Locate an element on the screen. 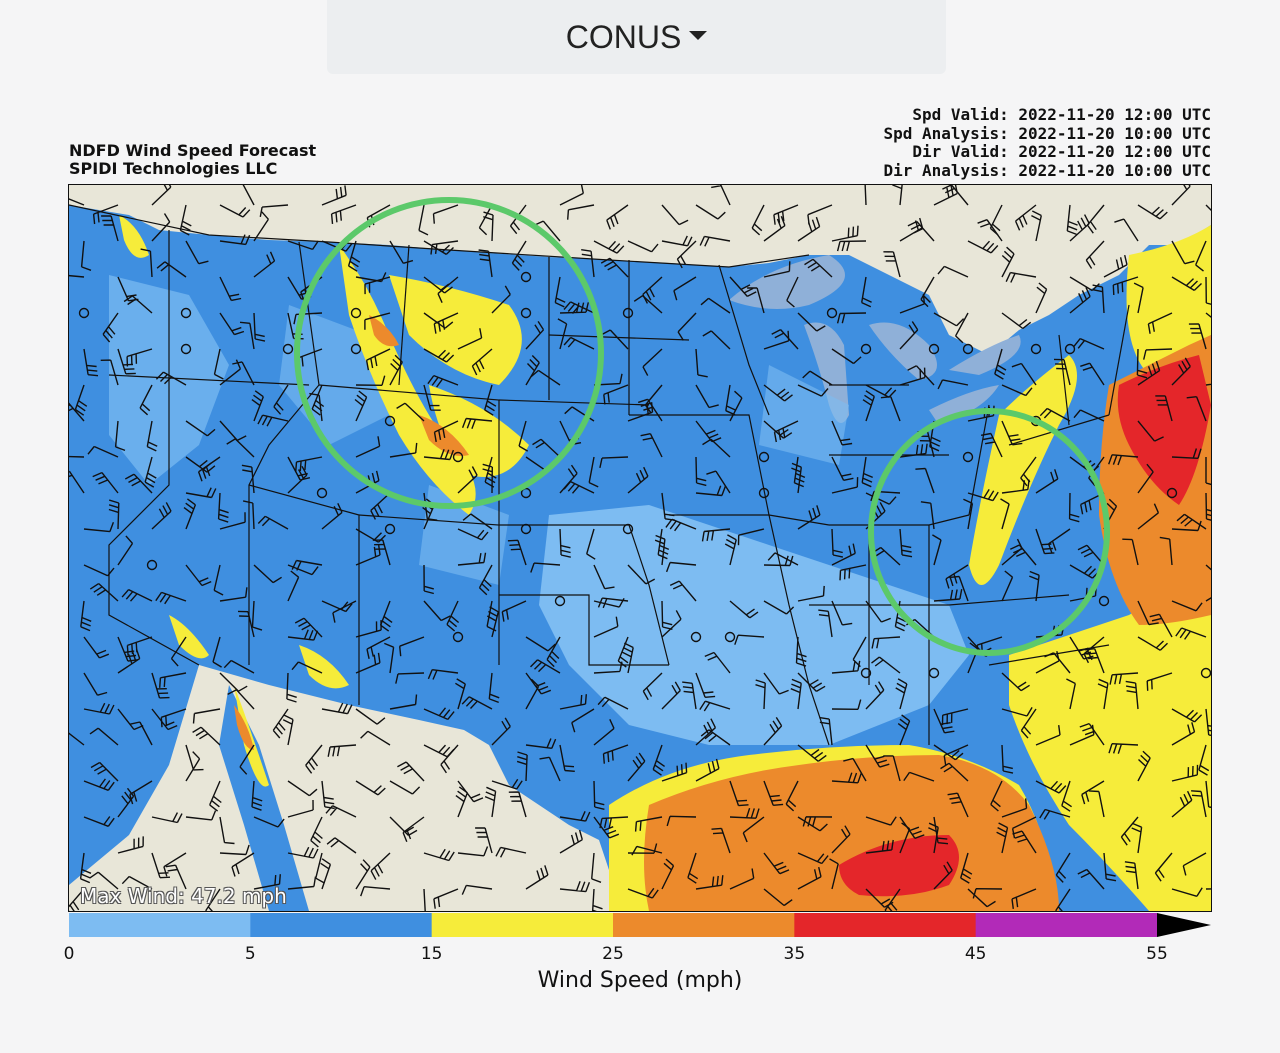 The height and width of the screenshot is (1053, 1280). speed-35-45-areas is located at coordinates (1025, 626).